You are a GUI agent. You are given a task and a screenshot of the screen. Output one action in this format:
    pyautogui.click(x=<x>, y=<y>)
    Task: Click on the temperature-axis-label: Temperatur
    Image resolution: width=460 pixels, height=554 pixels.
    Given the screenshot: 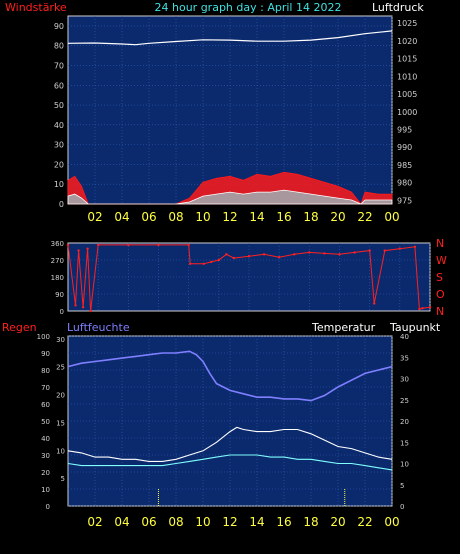 What is the action you would take?
    pyautogui.click(x=343, y=327)
    